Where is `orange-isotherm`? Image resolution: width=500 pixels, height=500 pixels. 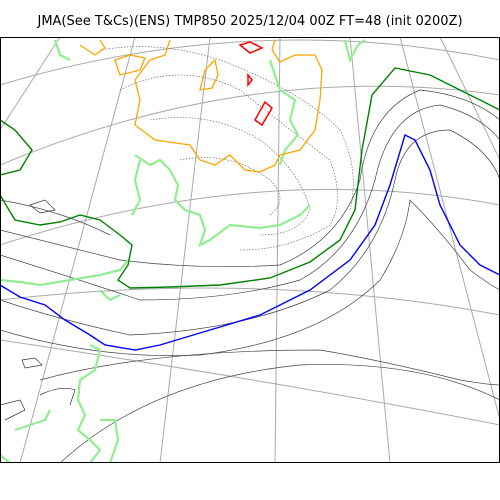
orange-isotherm is located at coordinates (201, 106).